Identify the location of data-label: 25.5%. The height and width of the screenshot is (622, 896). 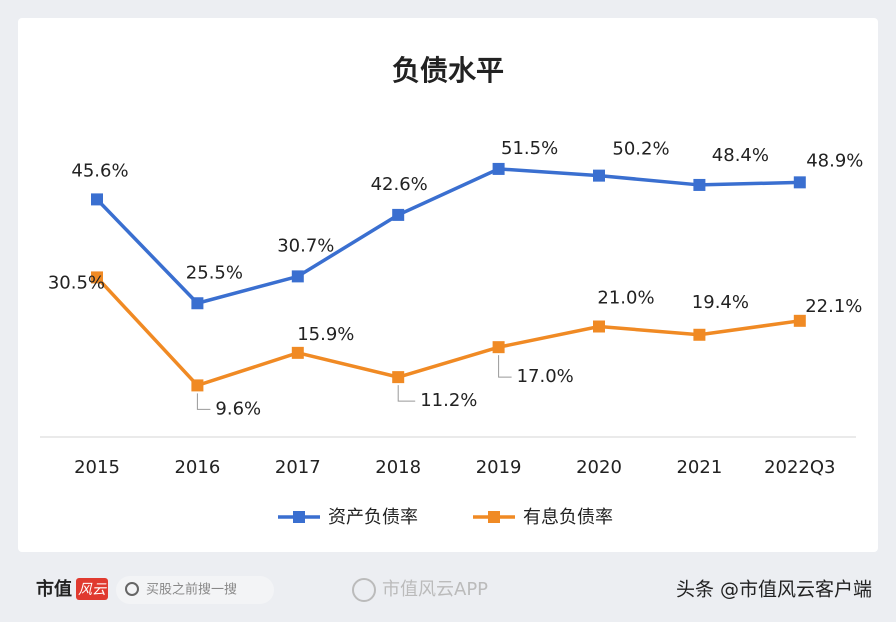
(214, 272).